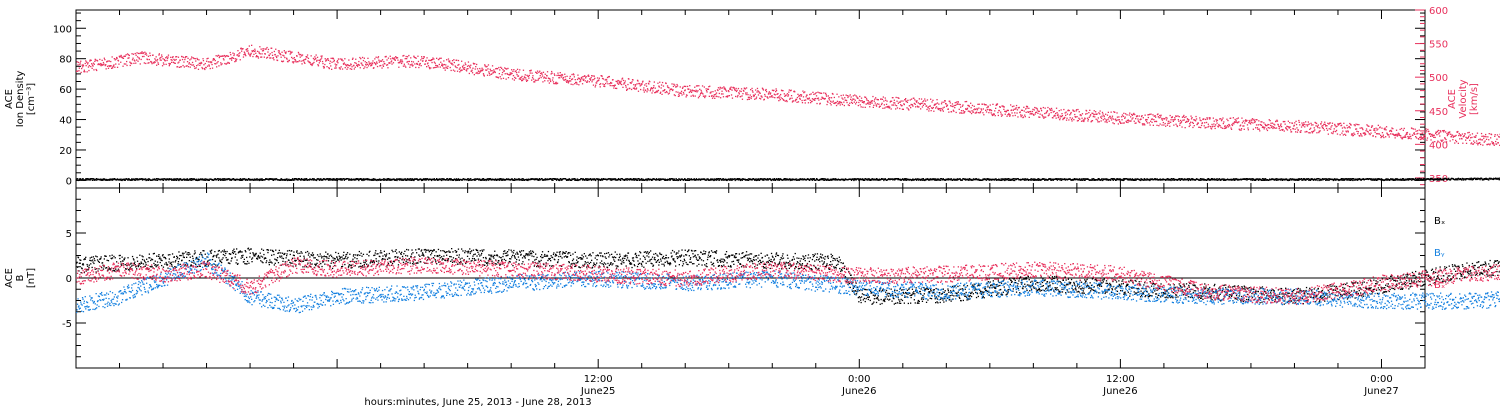 Image resolution: width=1500 pixels, height=410 pixels. What do you see at coordinates (65, 121) in the screenshot?
I see `y-tick-label: 40` at bounding box center [65, 121].